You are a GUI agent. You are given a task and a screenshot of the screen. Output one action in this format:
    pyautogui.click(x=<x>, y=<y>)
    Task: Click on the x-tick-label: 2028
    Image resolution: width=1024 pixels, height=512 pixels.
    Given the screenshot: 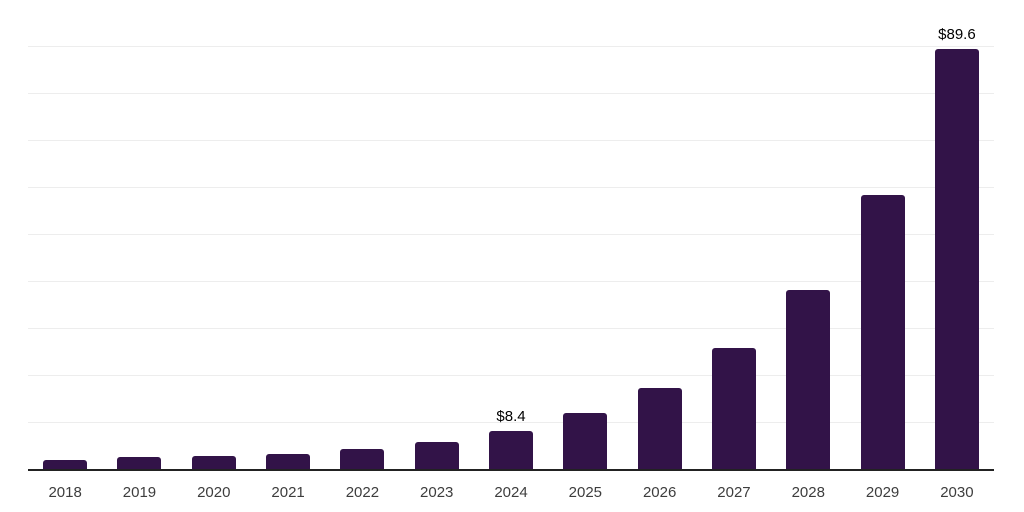 What is the action you would take?
    pyautogui.click(x=808, y=492)
    